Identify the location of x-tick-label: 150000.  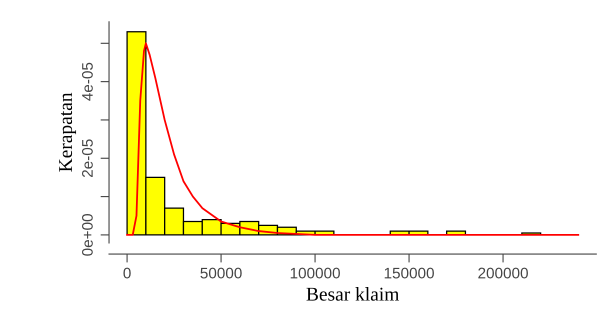
(409, 273).